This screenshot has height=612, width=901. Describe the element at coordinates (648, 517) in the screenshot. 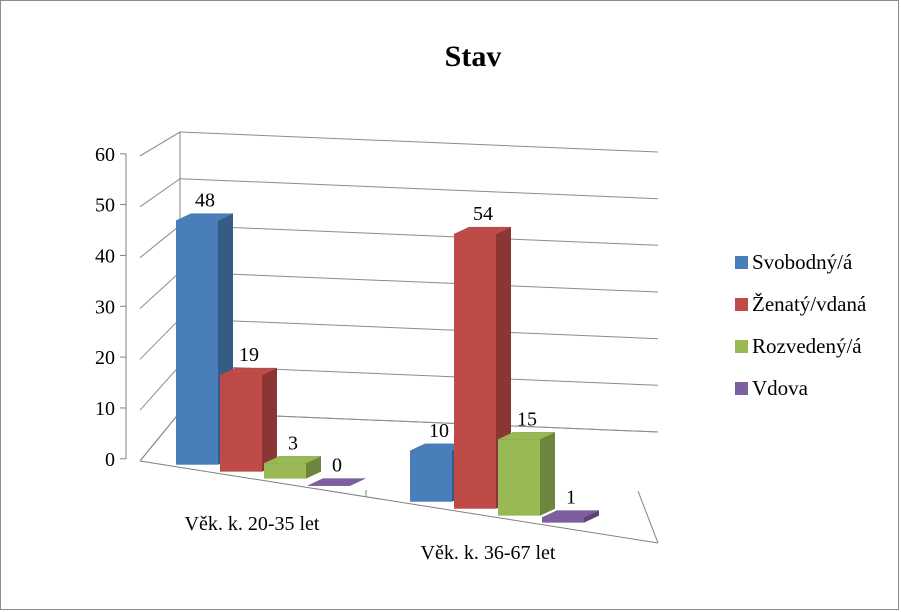

I see `floor-right-edge` at that location.